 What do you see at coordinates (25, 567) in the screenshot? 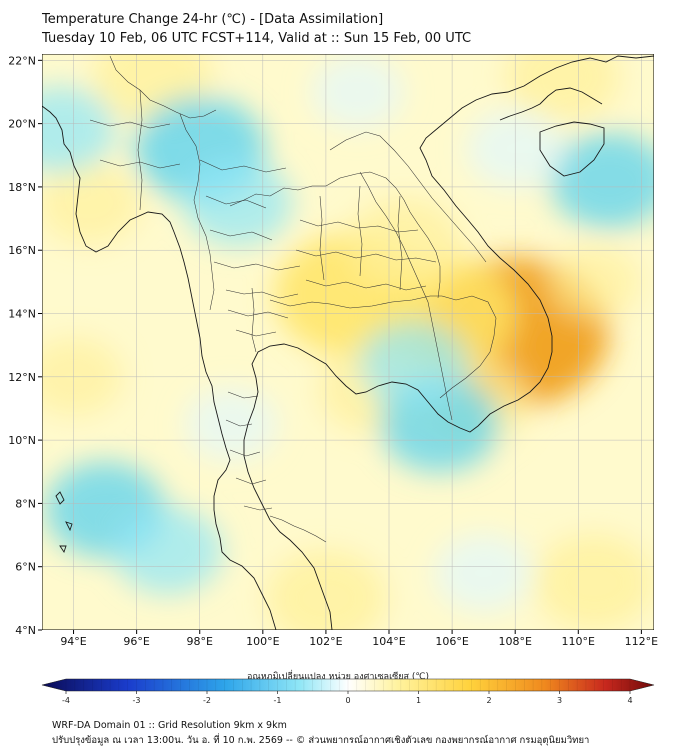
I see `lat-label: 6°N` at bounding box center [25, 567].